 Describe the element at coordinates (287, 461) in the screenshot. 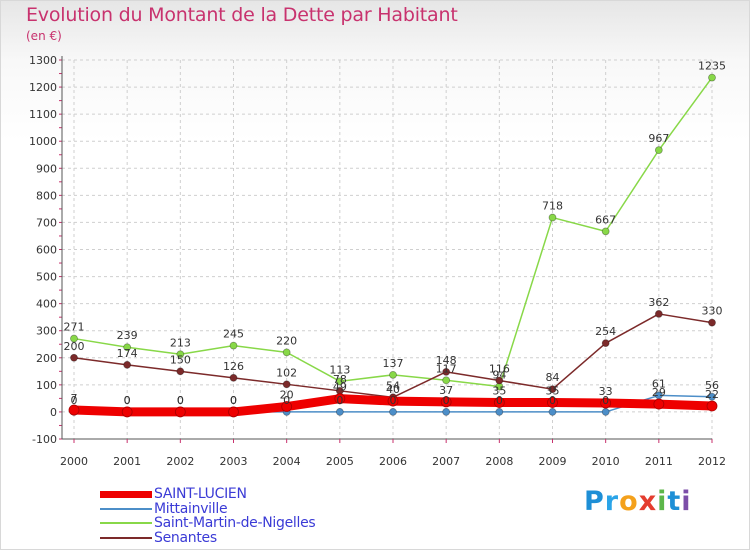

I see `x-tick-label: 2004` at that location.